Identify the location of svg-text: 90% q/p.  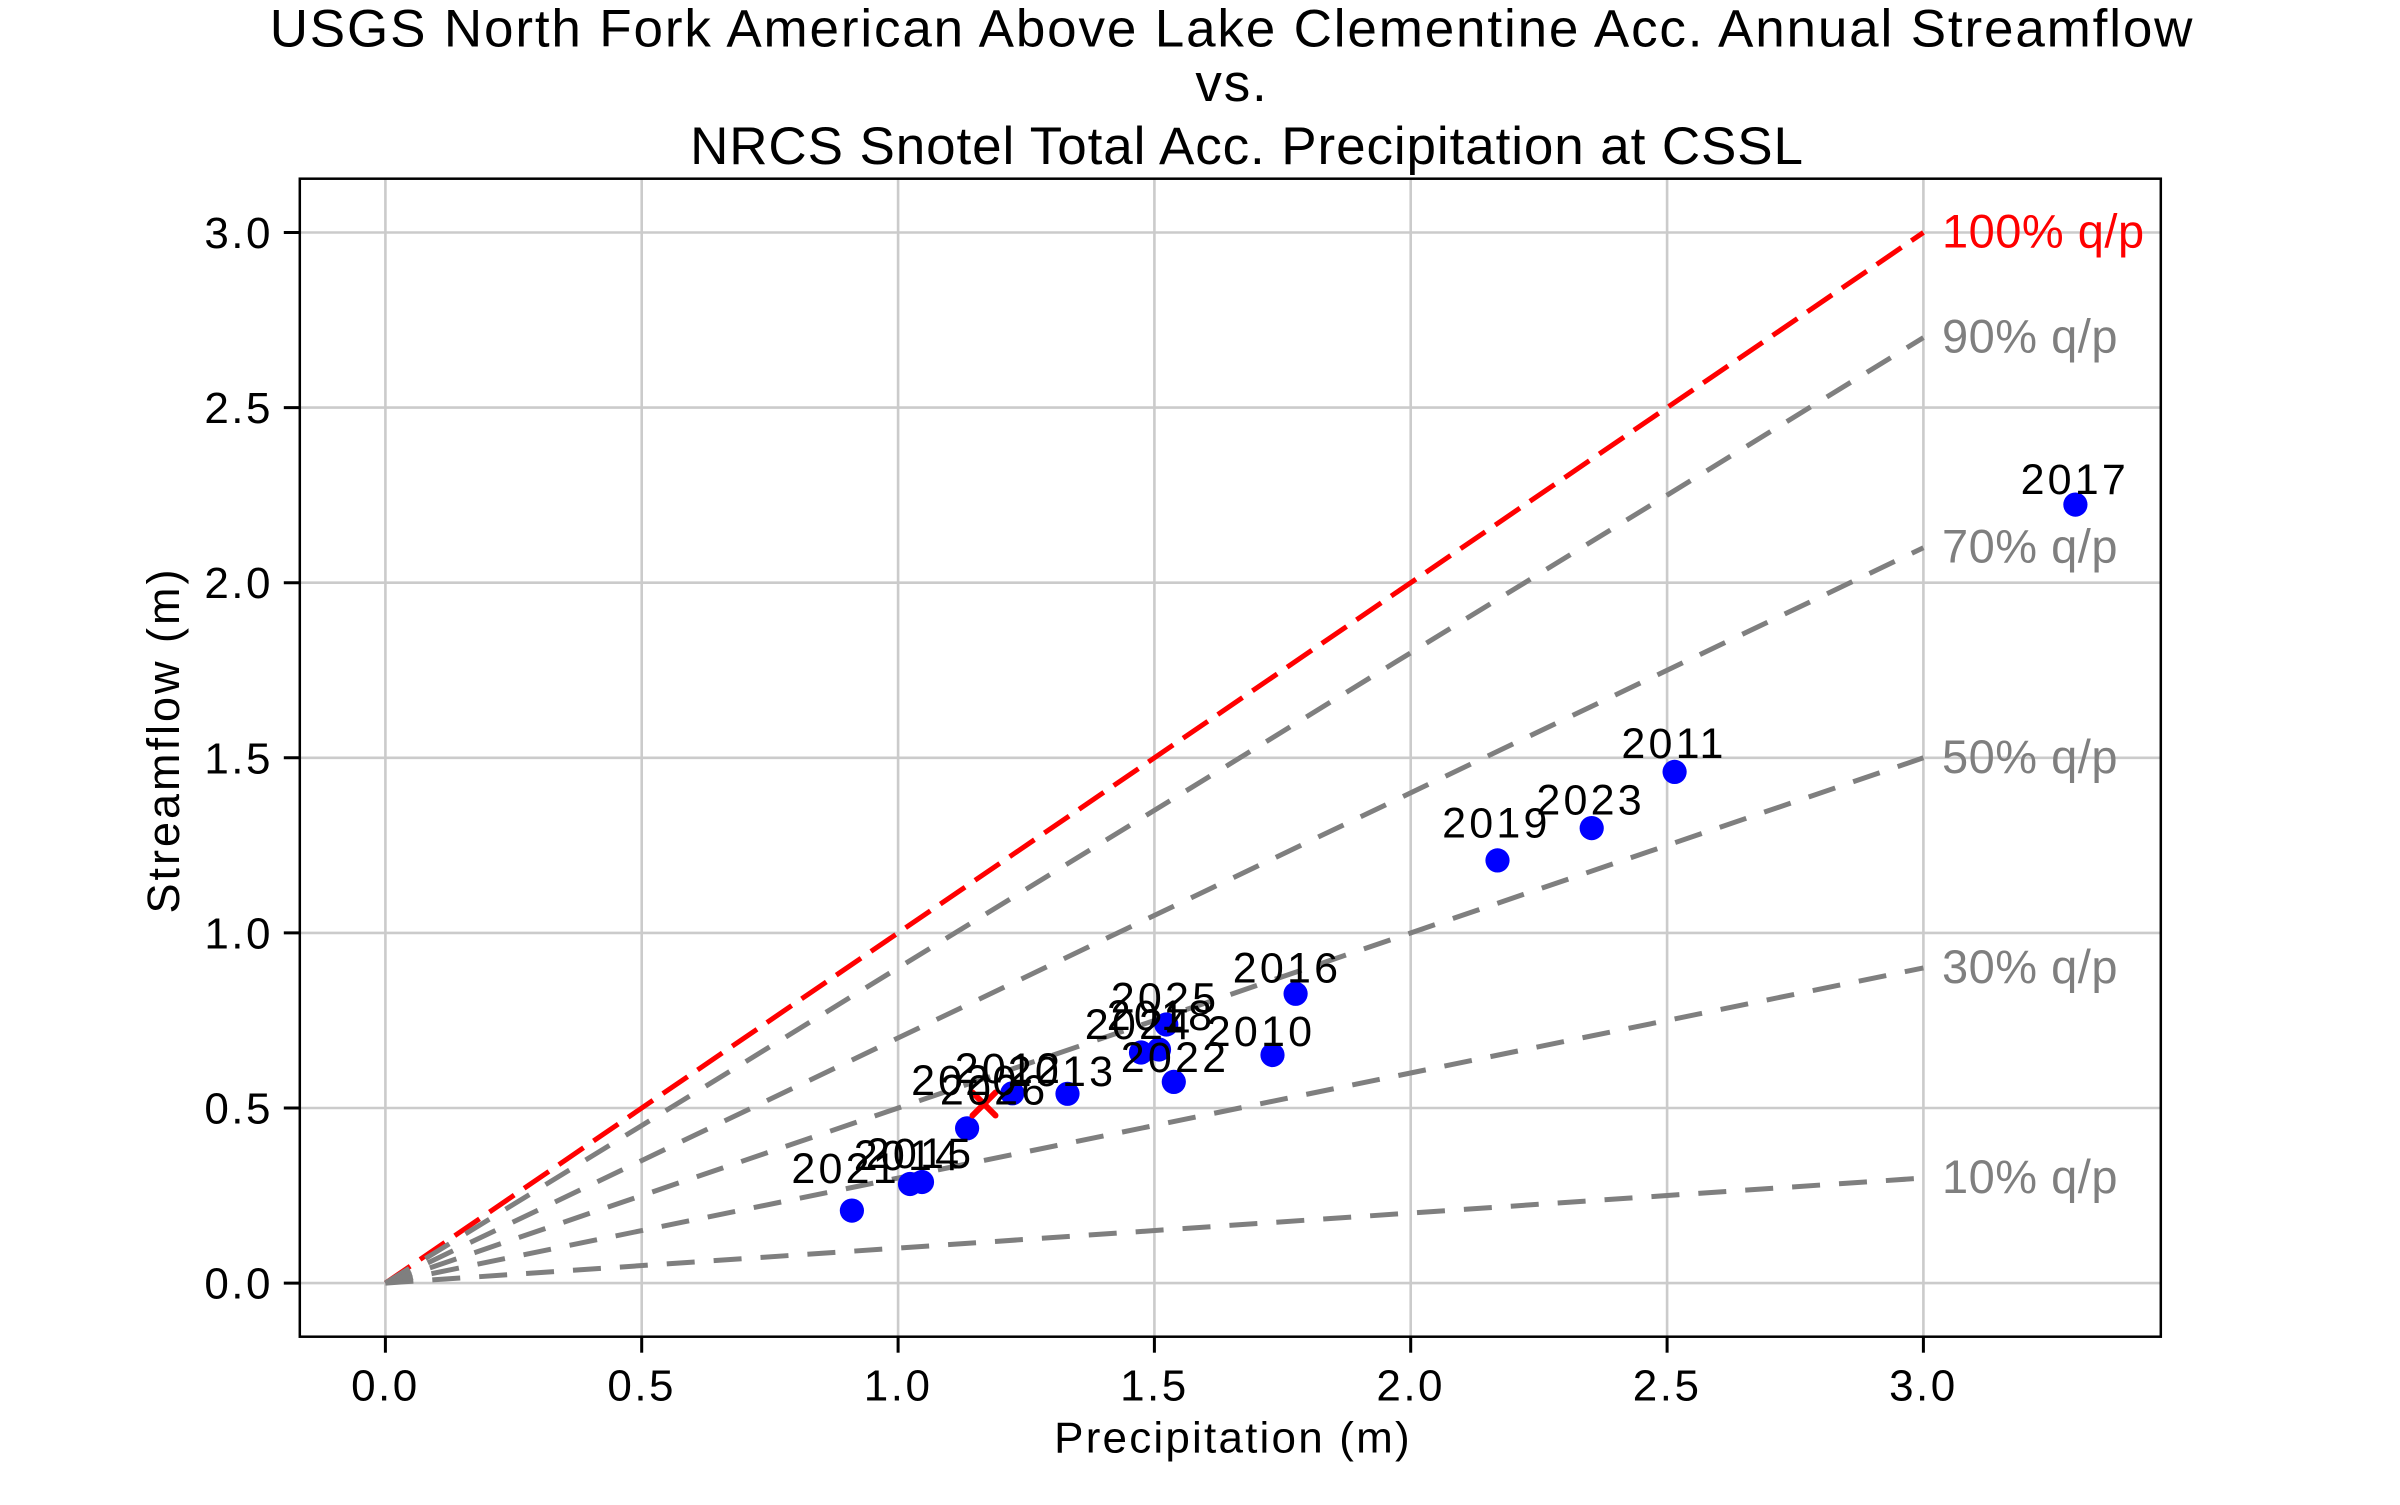
(2030, 336).